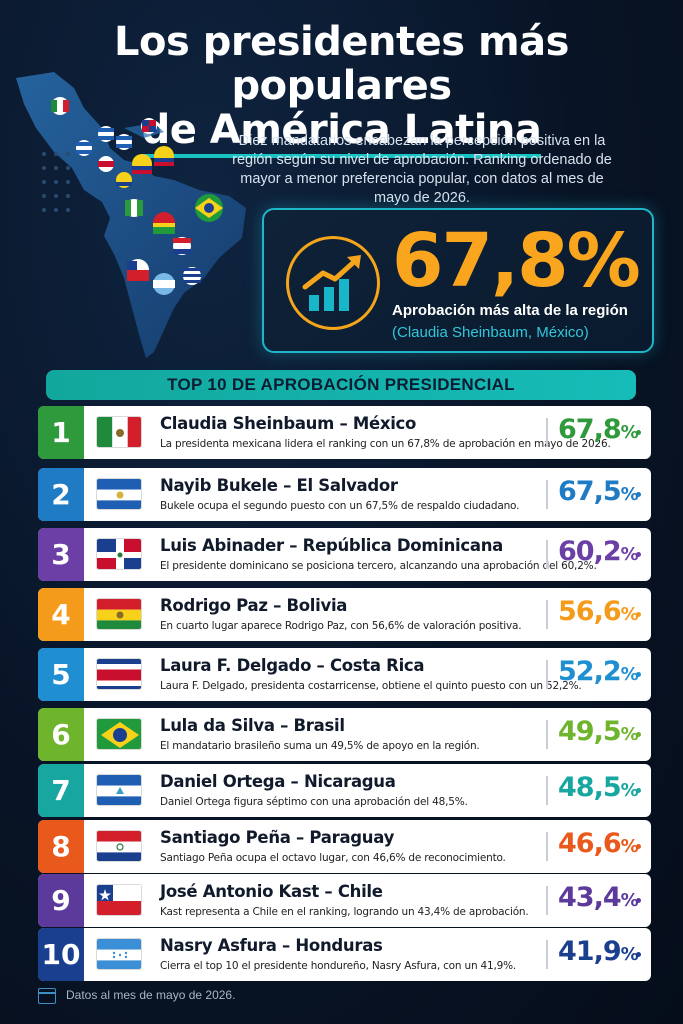 This screenshot has height=1024, width=683. I want to click on rank-number: 3, so click(61, 554).